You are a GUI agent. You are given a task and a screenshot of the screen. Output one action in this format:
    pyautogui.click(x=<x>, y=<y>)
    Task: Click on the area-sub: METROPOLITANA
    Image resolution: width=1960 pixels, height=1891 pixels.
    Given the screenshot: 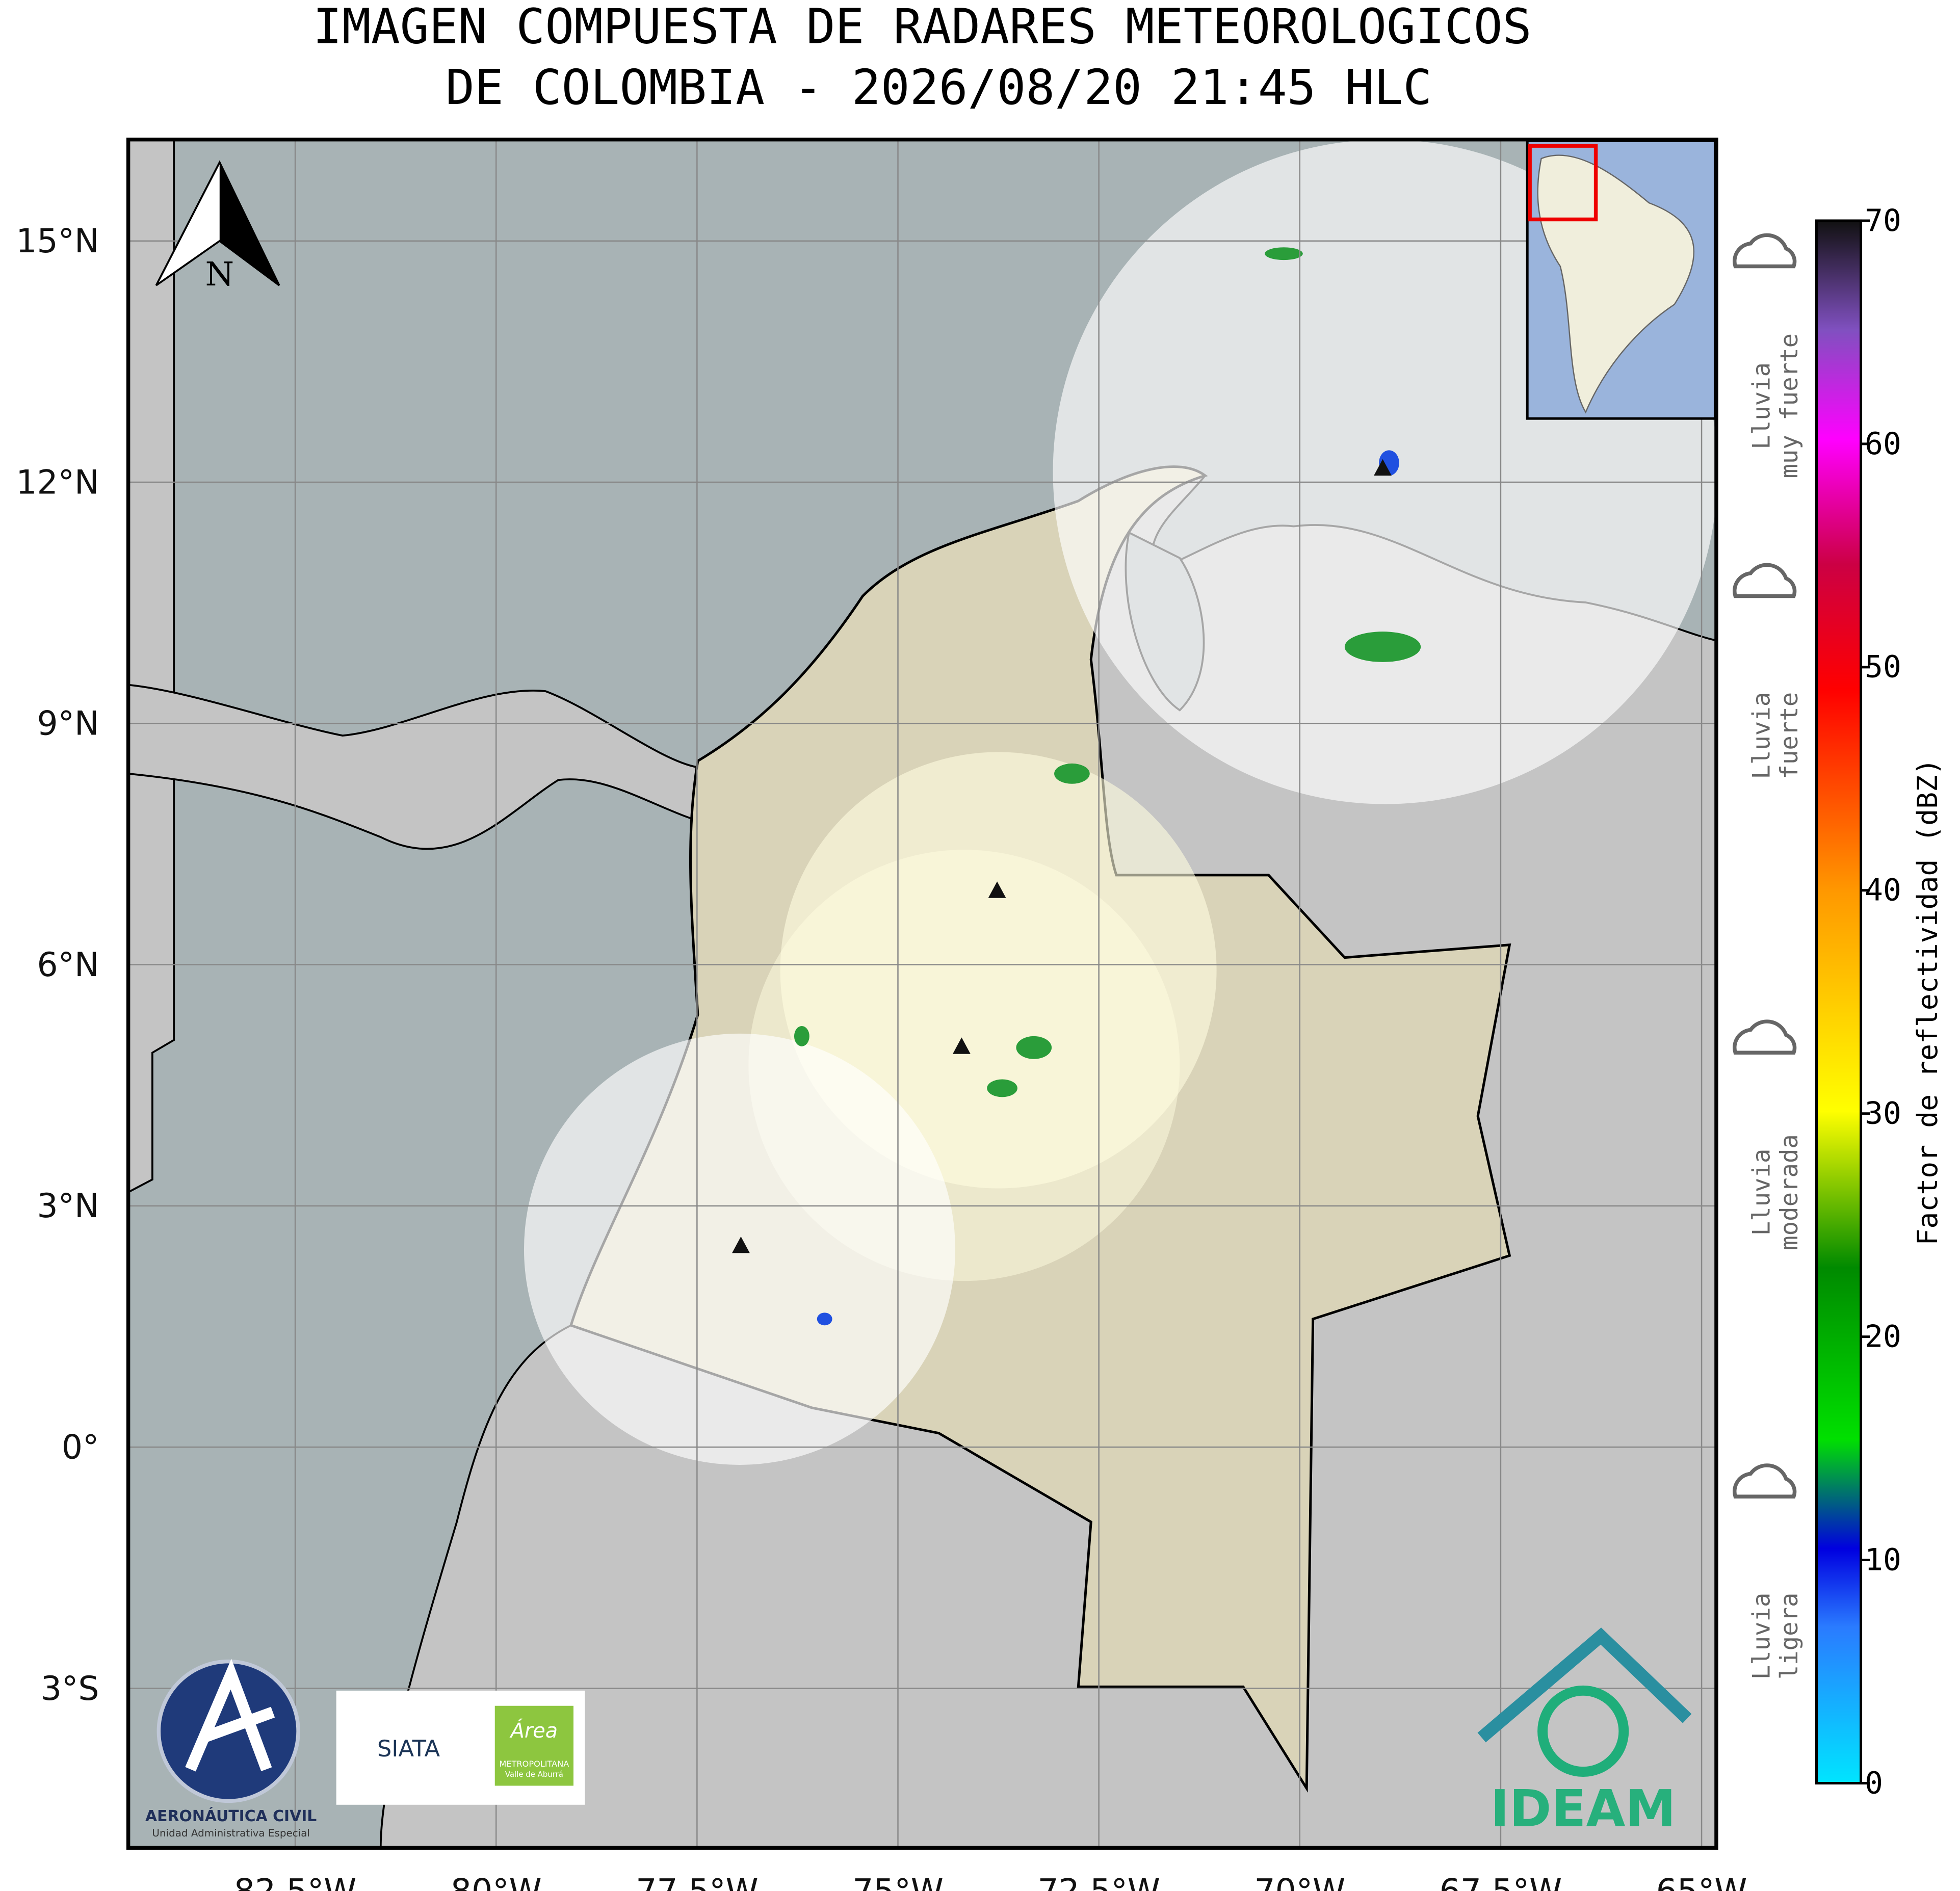 What is the action you would take?
    pyautogui.click(x=534, y=1764)
    